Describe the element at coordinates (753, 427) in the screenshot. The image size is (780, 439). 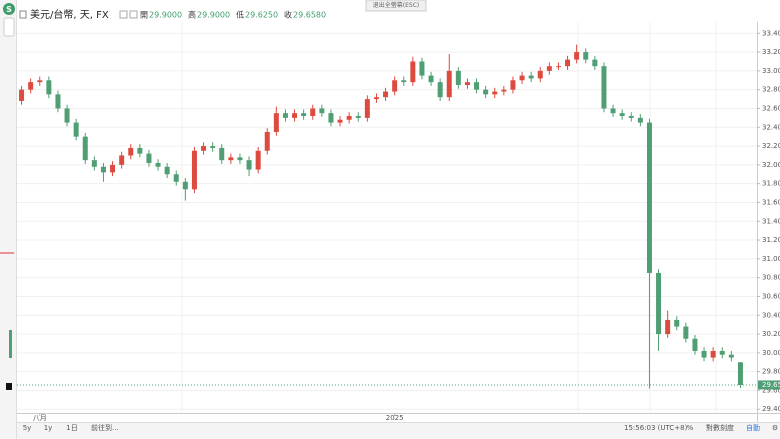
I see `auto-toggle: 自動` at that location.